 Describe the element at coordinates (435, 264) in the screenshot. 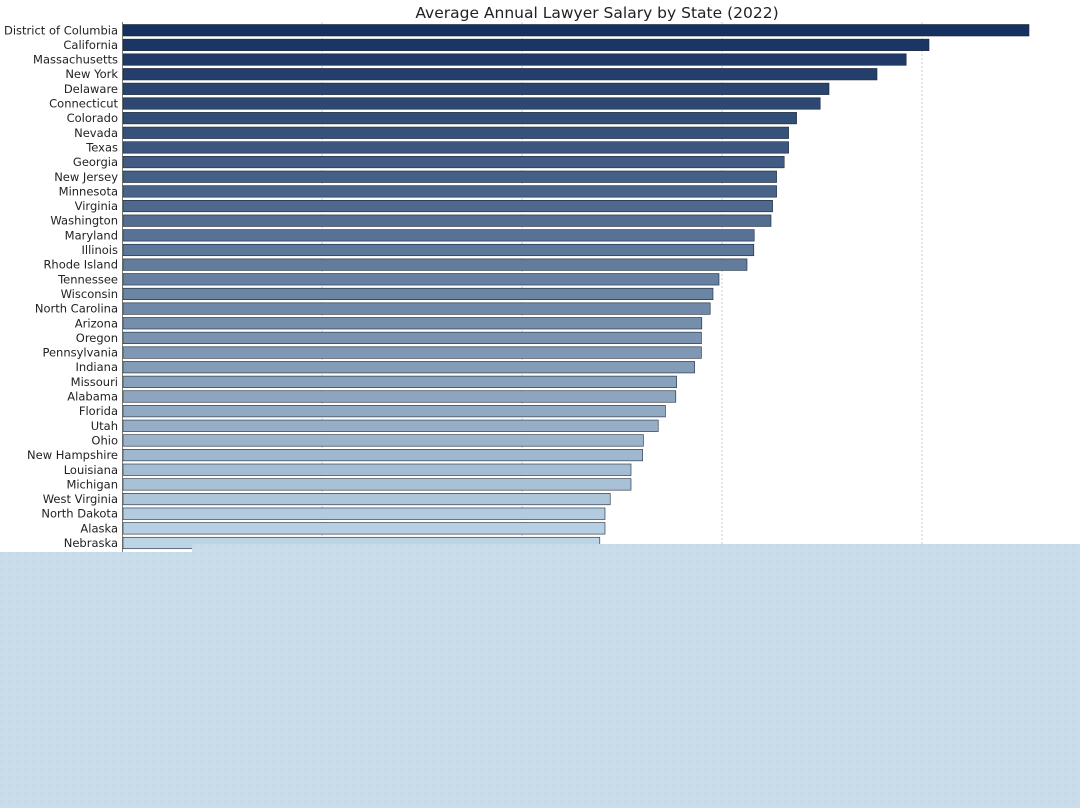

I see `bar-rhode-island` at that location.